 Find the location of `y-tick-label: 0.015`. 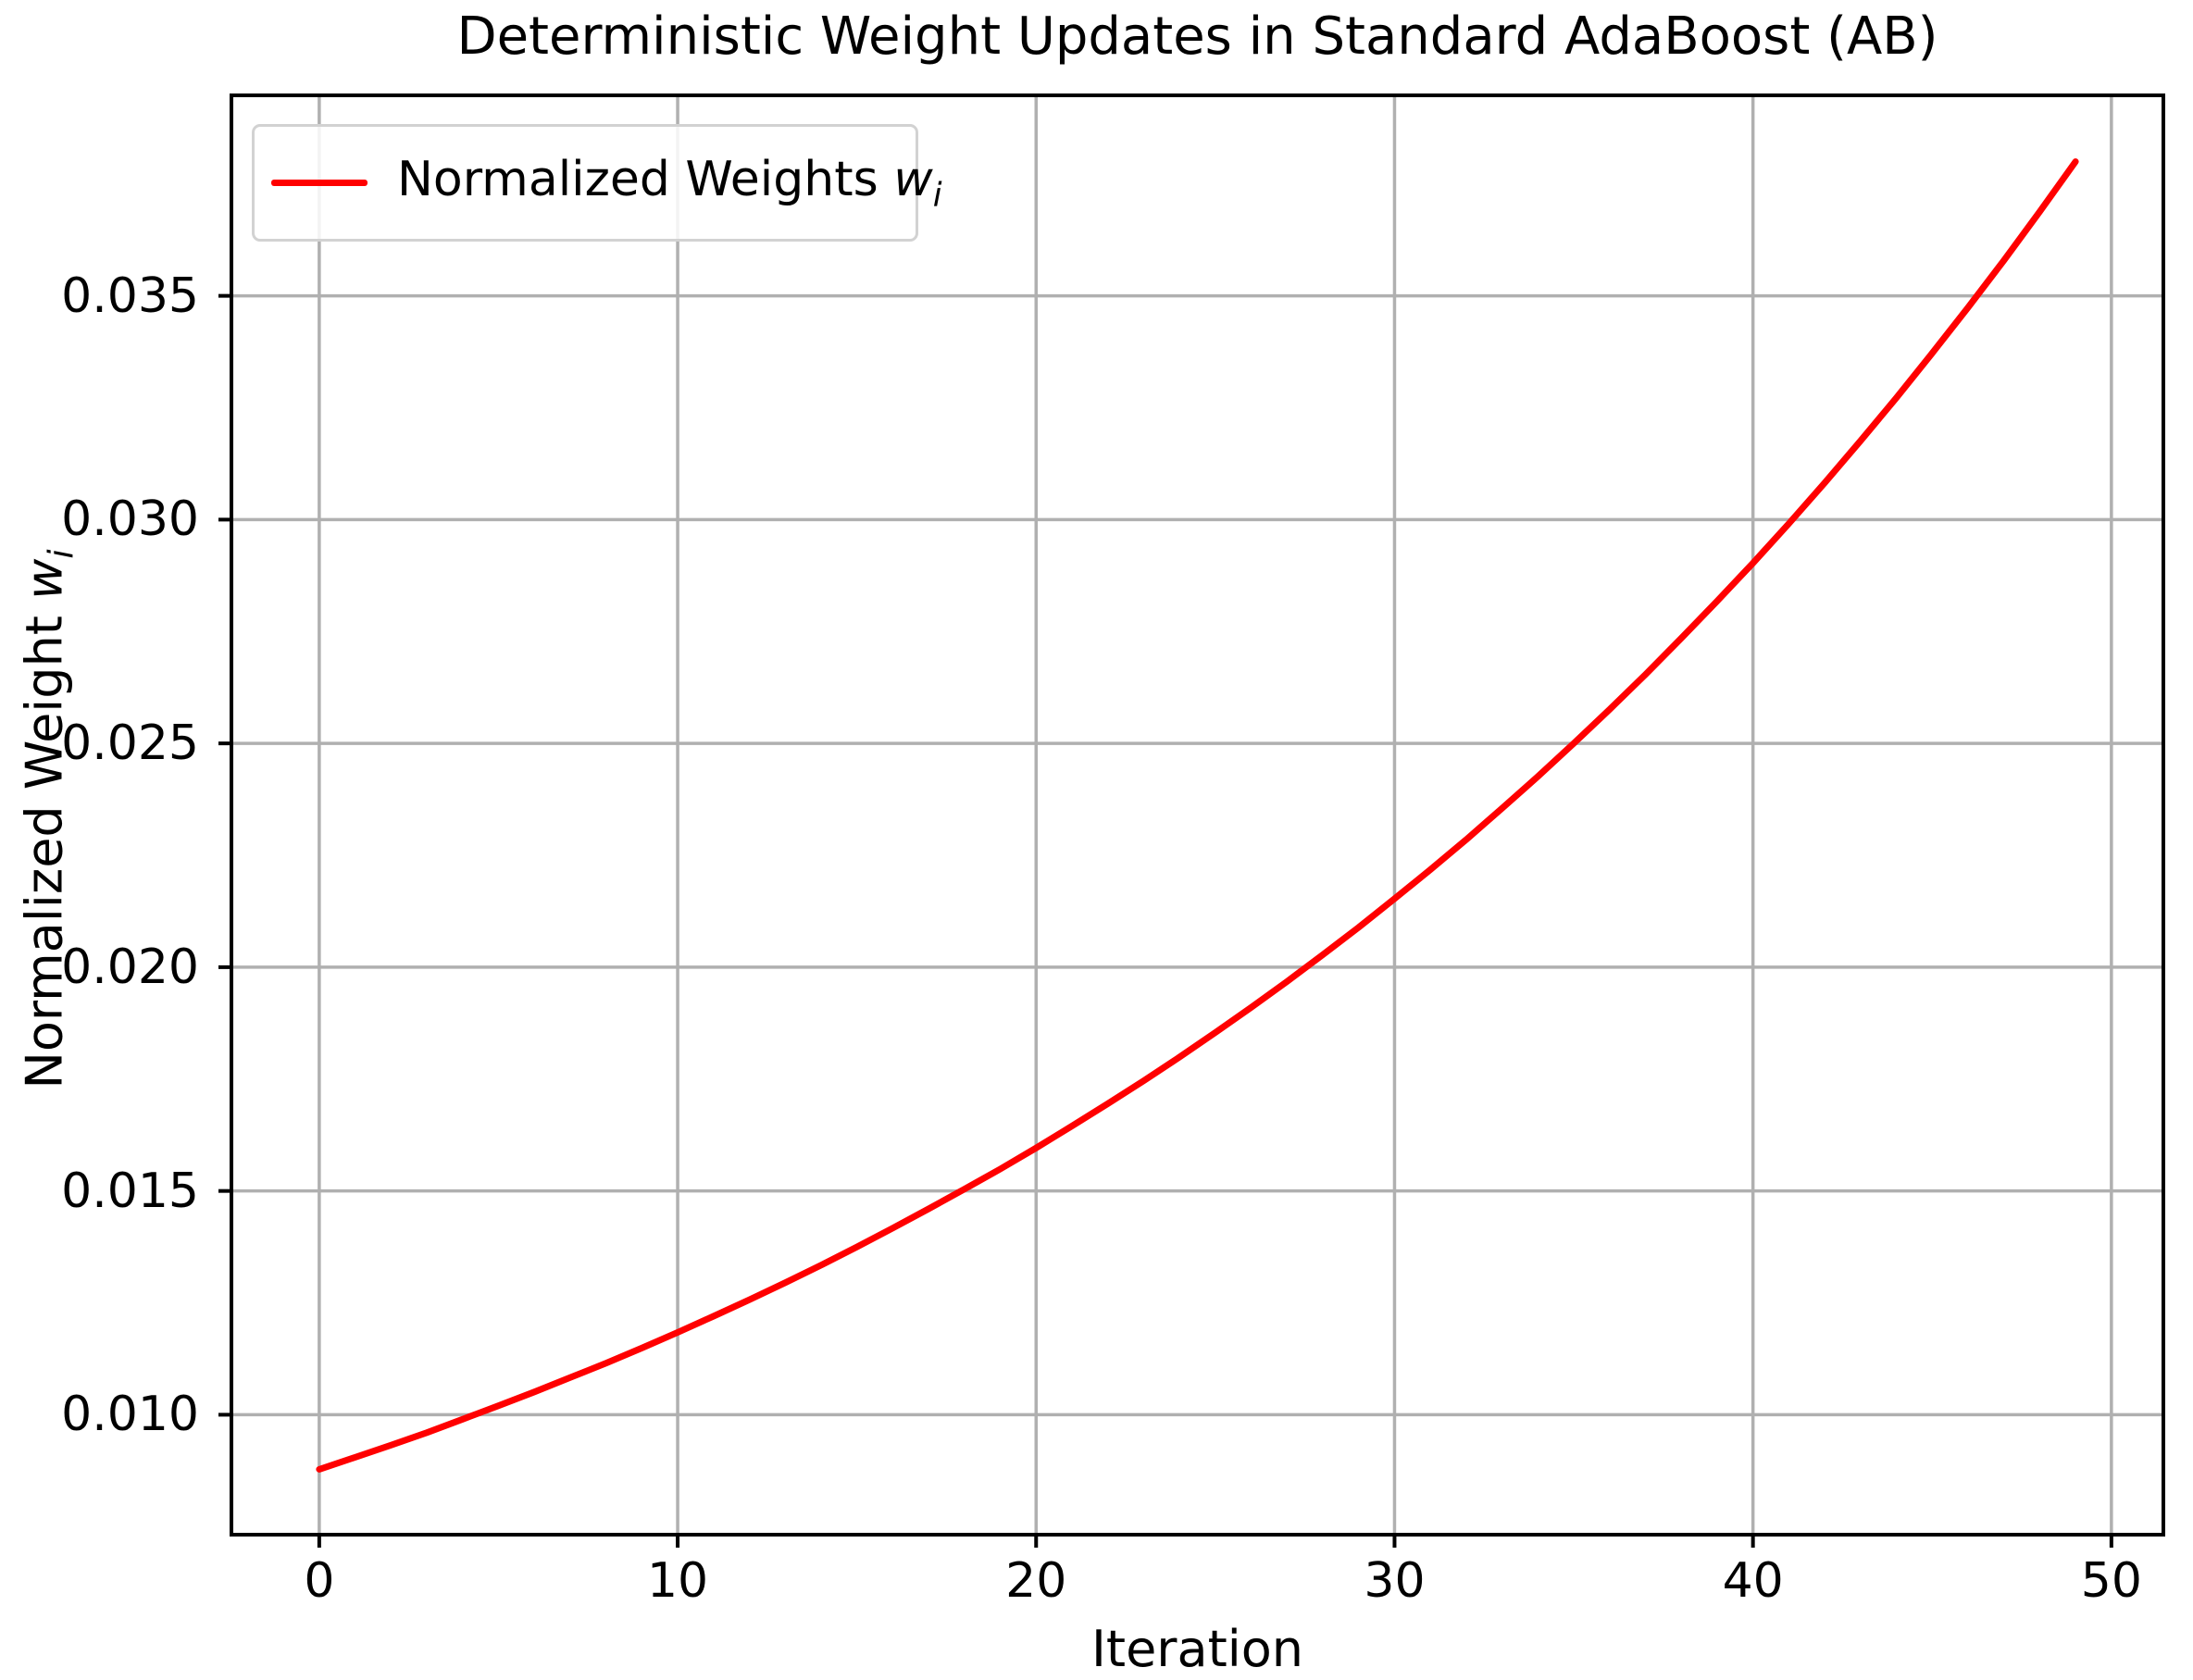

y-tick-label: 0.015 is located at coordinates (130, 1191).